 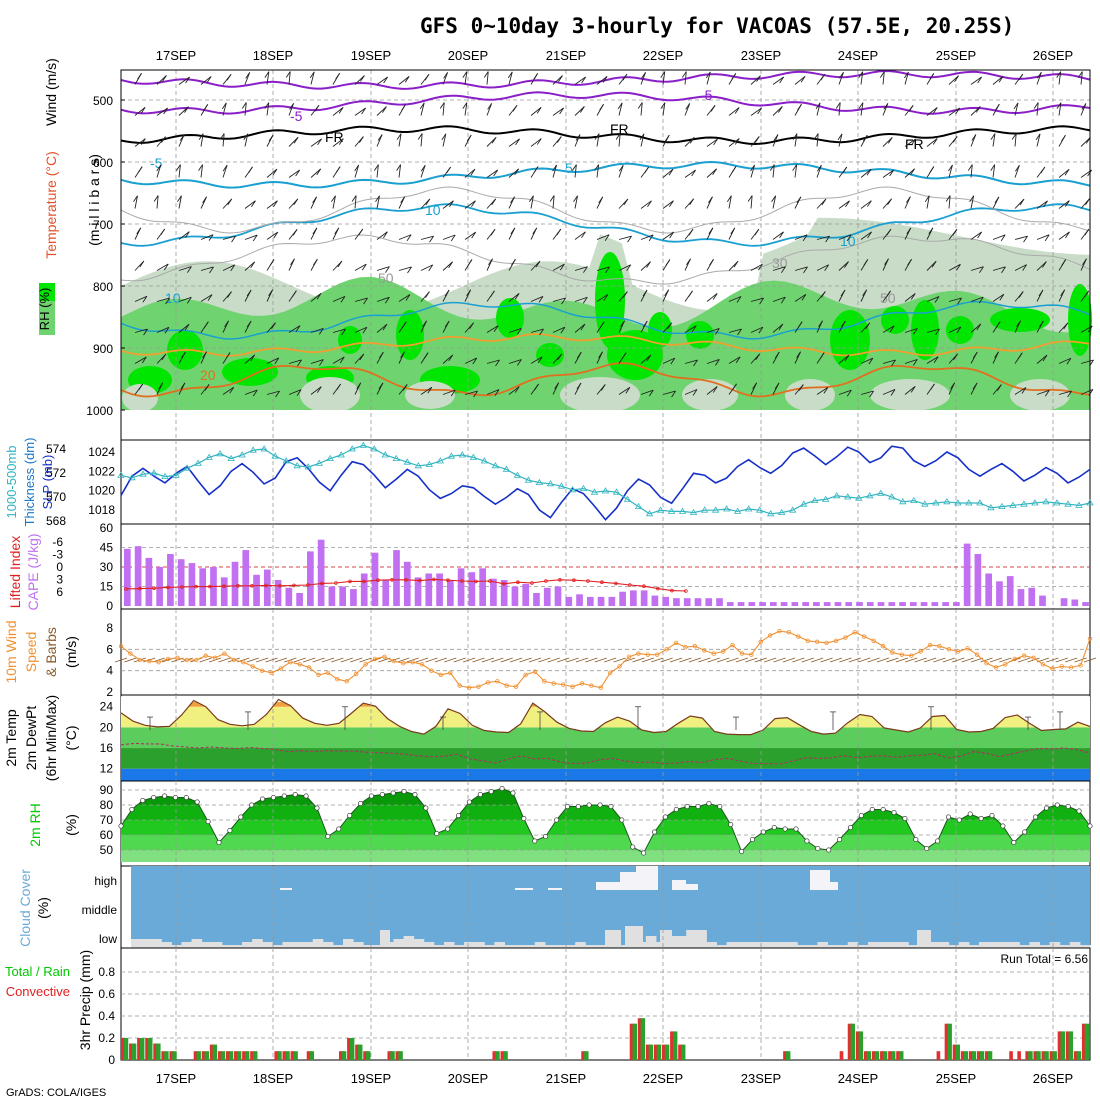 I want to click on precip-tick: 0.2, so click(x=106, y=1038).